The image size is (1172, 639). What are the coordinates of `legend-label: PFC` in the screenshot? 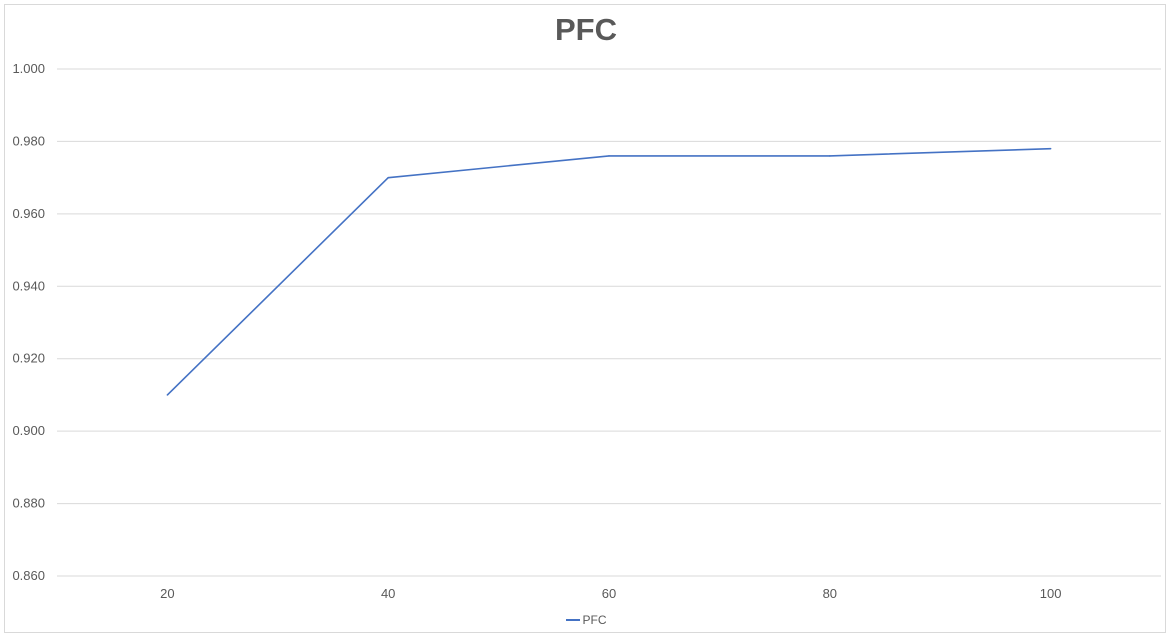 It's located at (594, 620).